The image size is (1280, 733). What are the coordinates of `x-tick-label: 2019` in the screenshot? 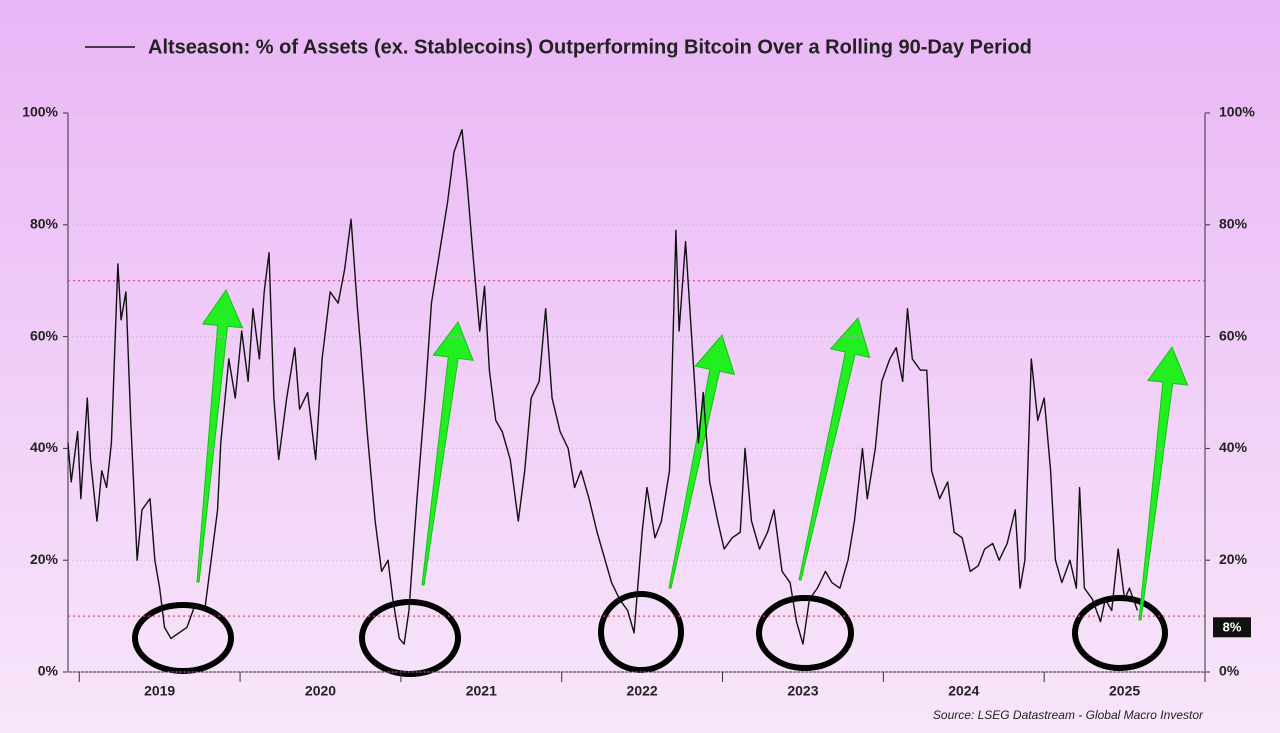 It's located at (159, 691).